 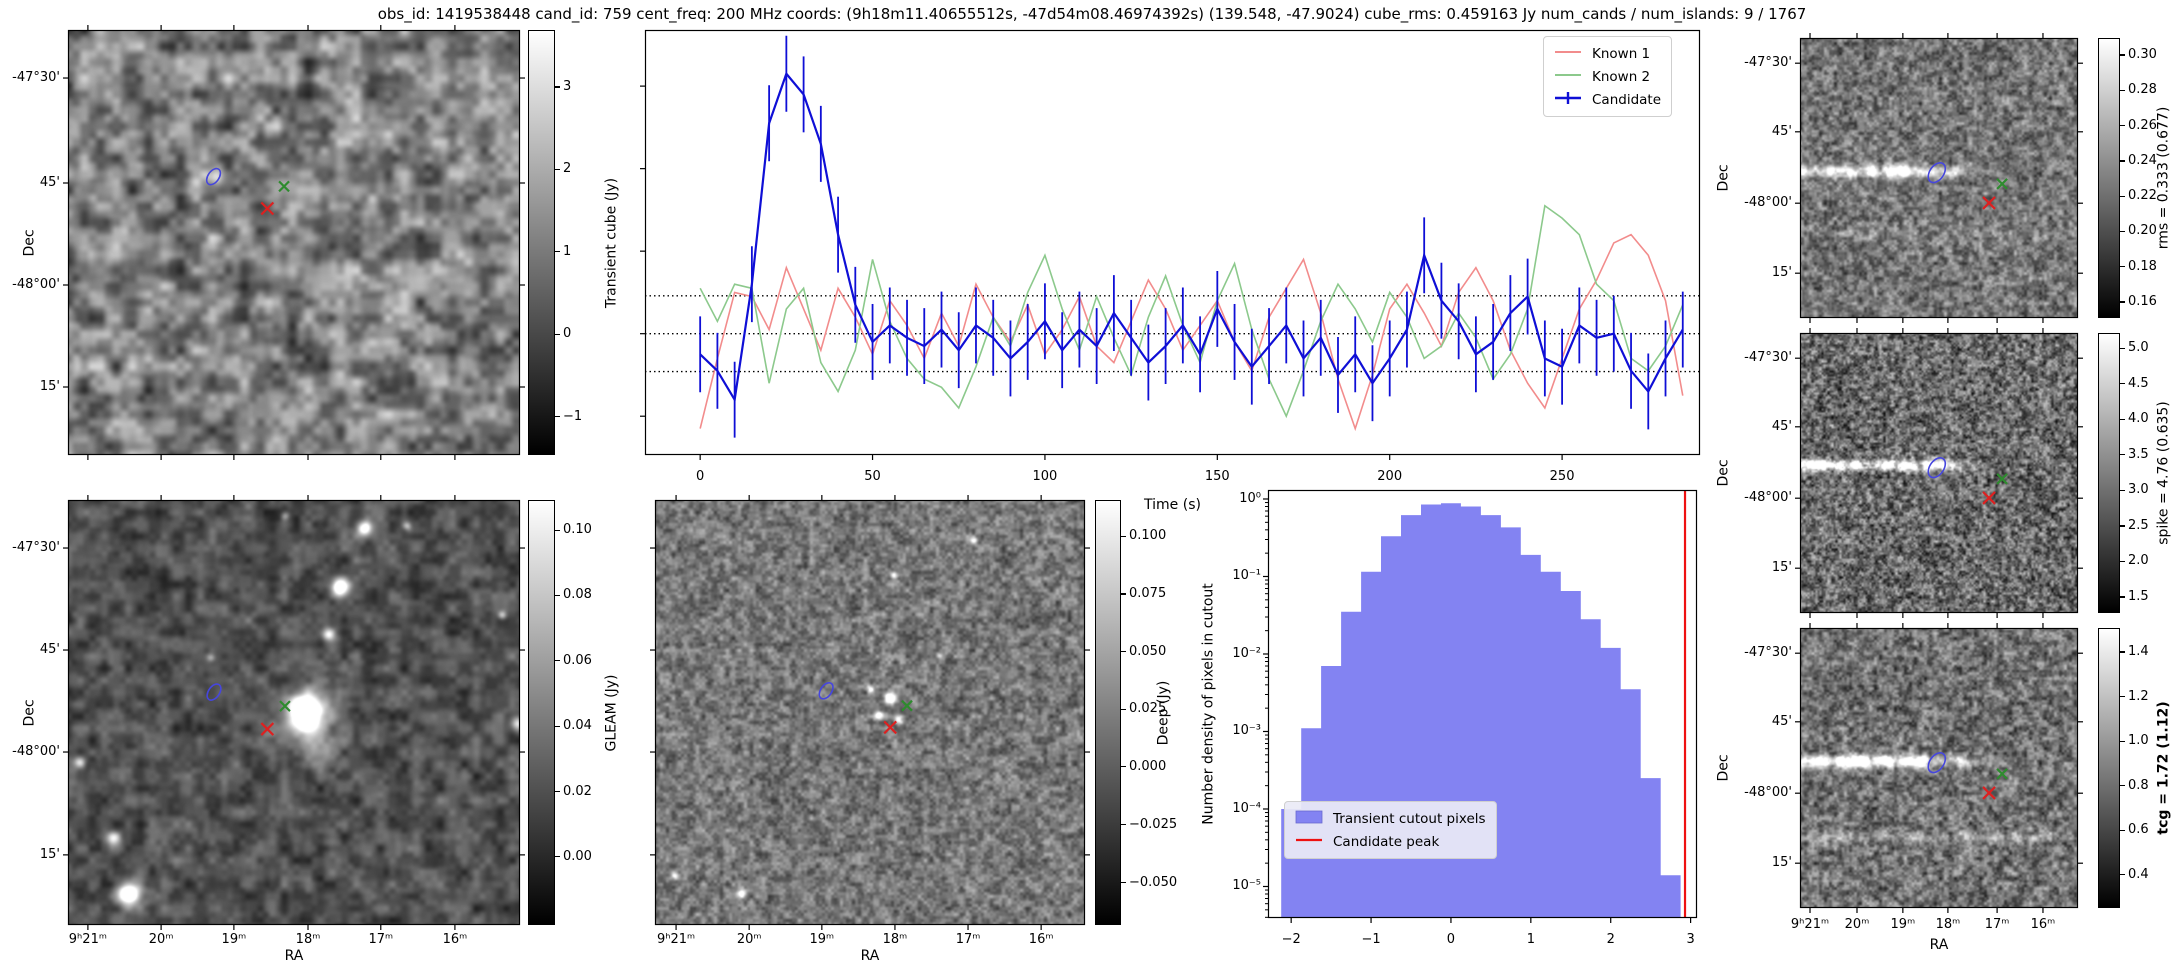 What do you see at coordinates (1621, 53) in the screenshot?
I see `legend-label: Known 1` at bounding box center [1621, 53].